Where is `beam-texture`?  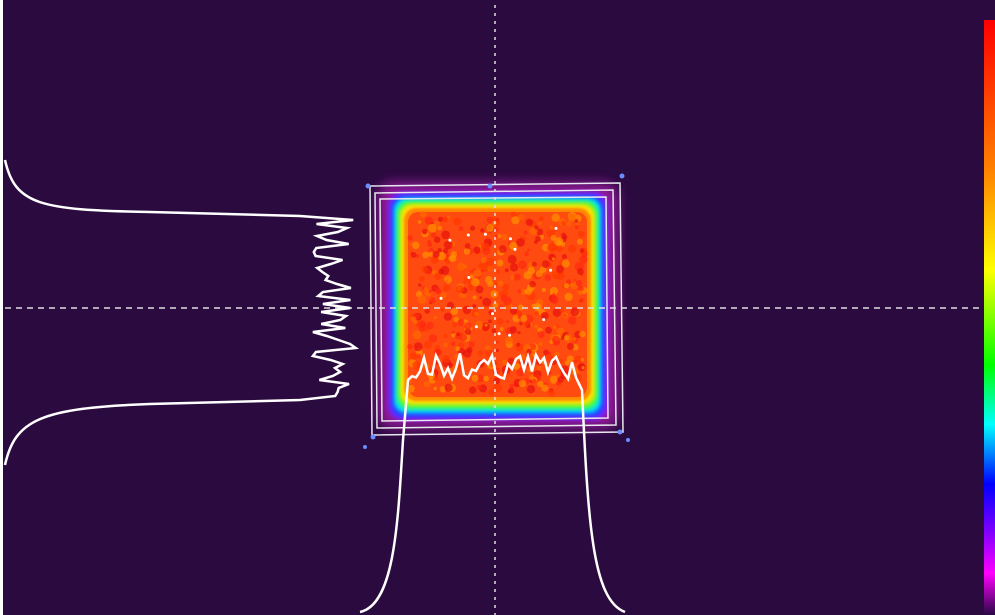
beam-texture is located at coordinates (497, 303).